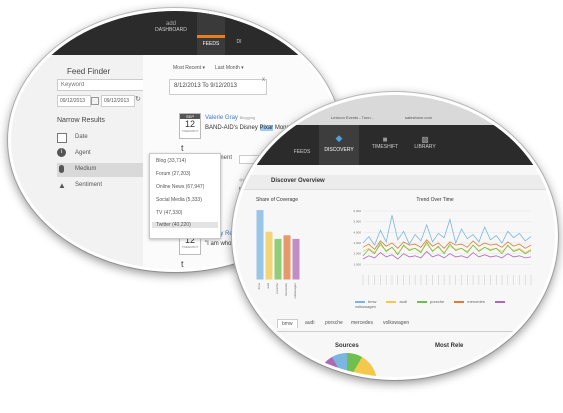 The height and width of the screenshot is (413, 563). I want to click on series-line-porsche, so click(447, 249).